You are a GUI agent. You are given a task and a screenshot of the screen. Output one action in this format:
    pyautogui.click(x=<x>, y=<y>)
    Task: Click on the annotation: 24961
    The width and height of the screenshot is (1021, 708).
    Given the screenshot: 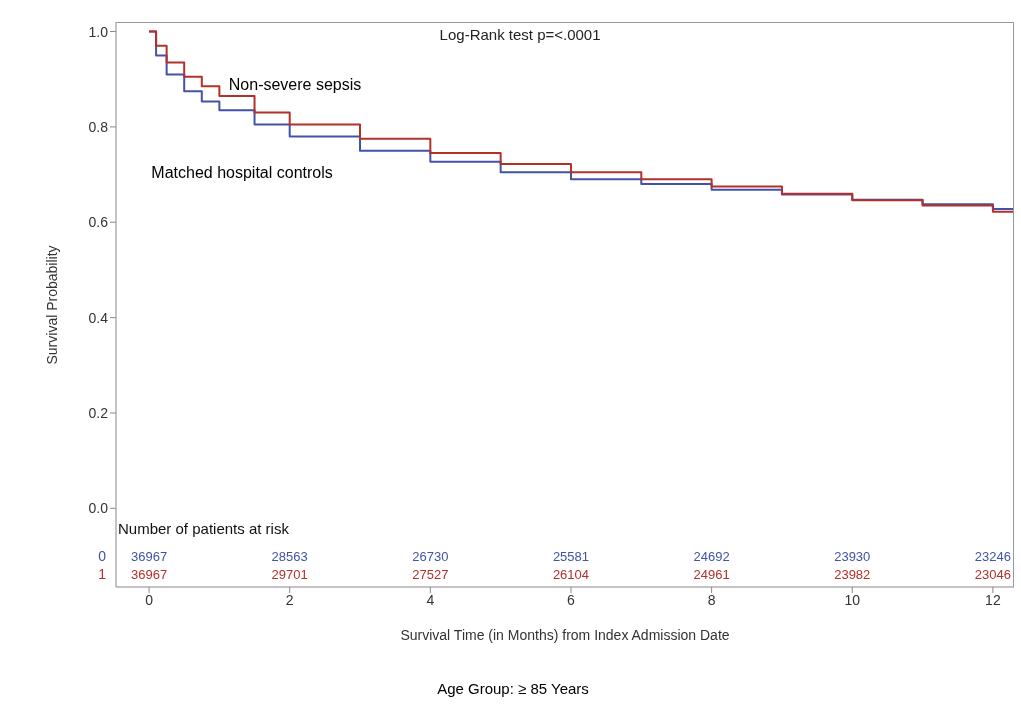 What is the action you would take?
    pyautogui.click(x=711, y=575)
    